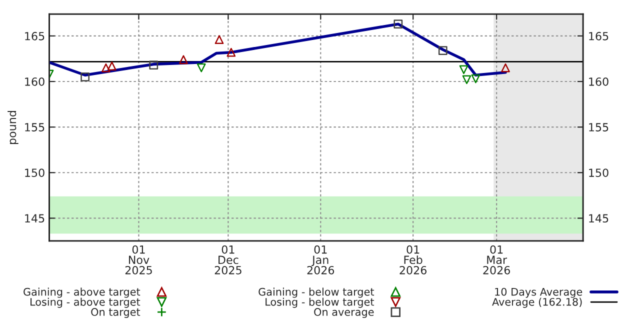 The height and width of the screenshot is (320, 640). Describe the element at coordinates (598, 172) in the screenshot. I see `y2-tick-label: 150` at that location.